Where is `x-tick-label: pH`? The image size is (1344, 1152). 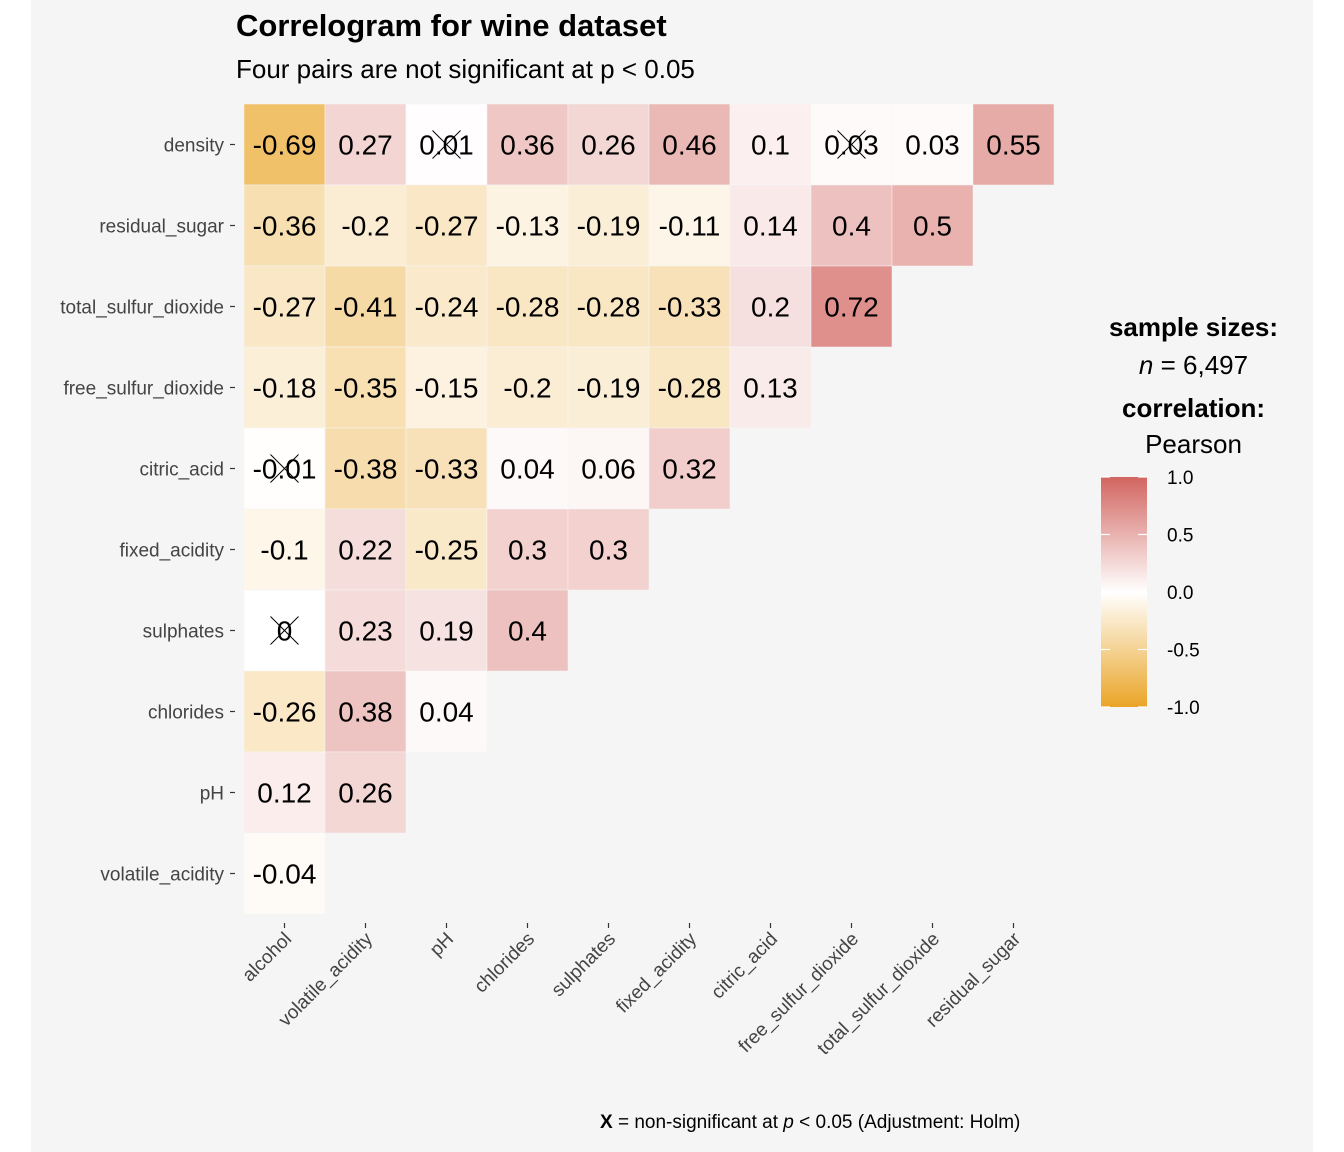 x-tick-label: pH is located at coordinates (442, 945).